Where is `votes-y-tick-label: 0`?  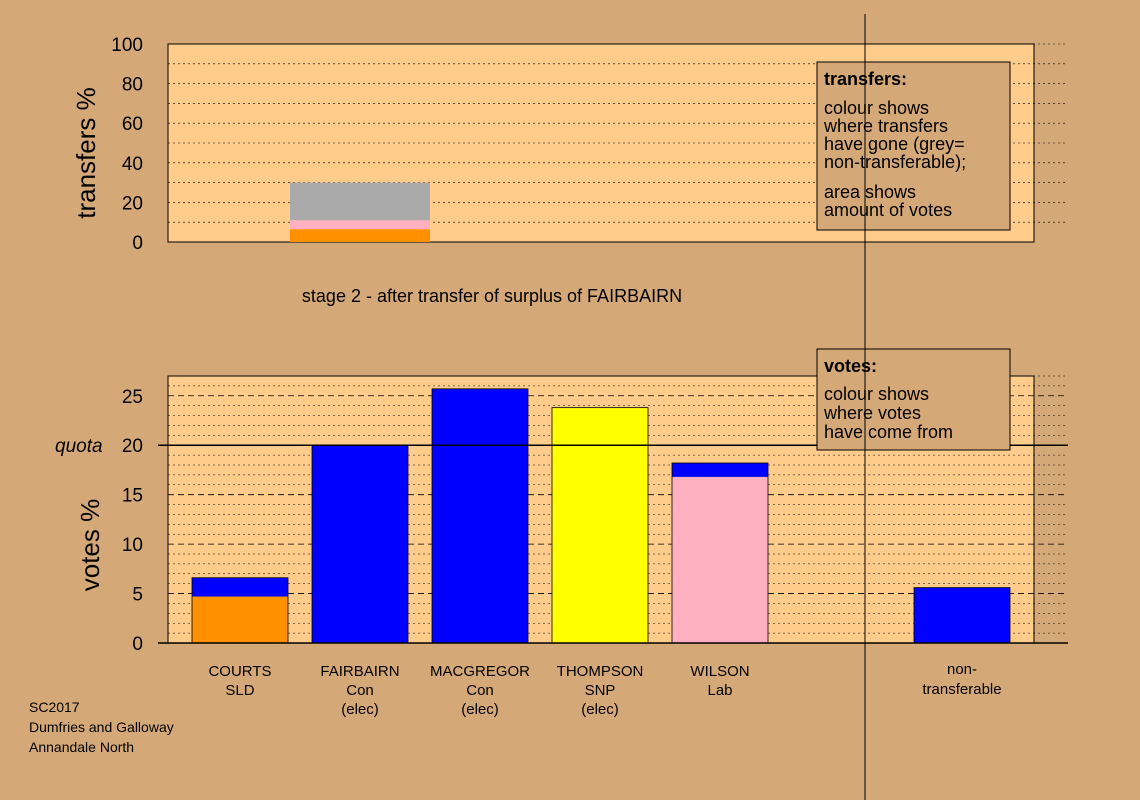
votes-y-tick-label: 0 is located at coordinates (137, 644).